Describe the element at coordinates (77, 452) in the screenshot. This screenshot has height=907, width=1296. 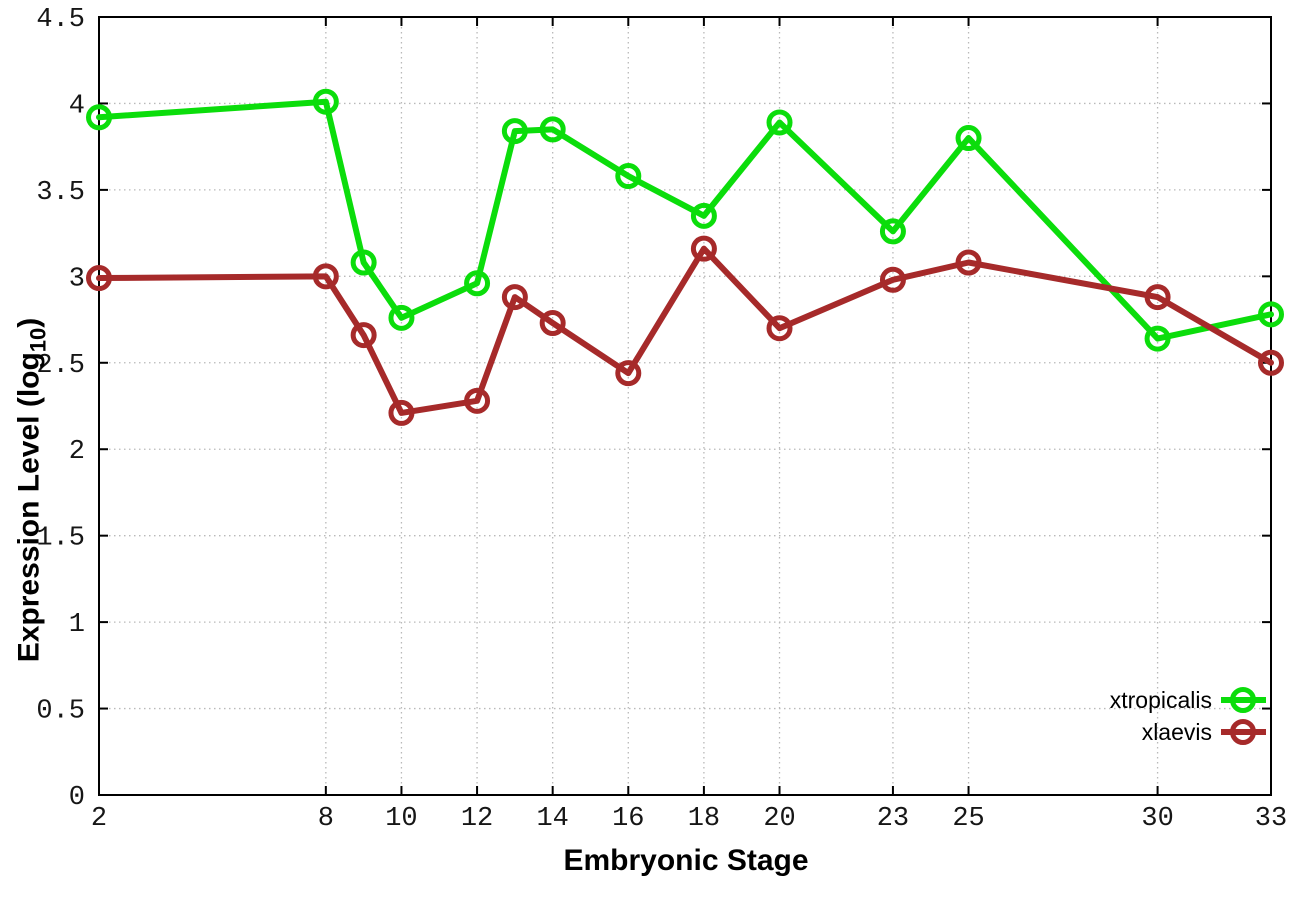
I see `y-tick-label-2: 2` at that location.